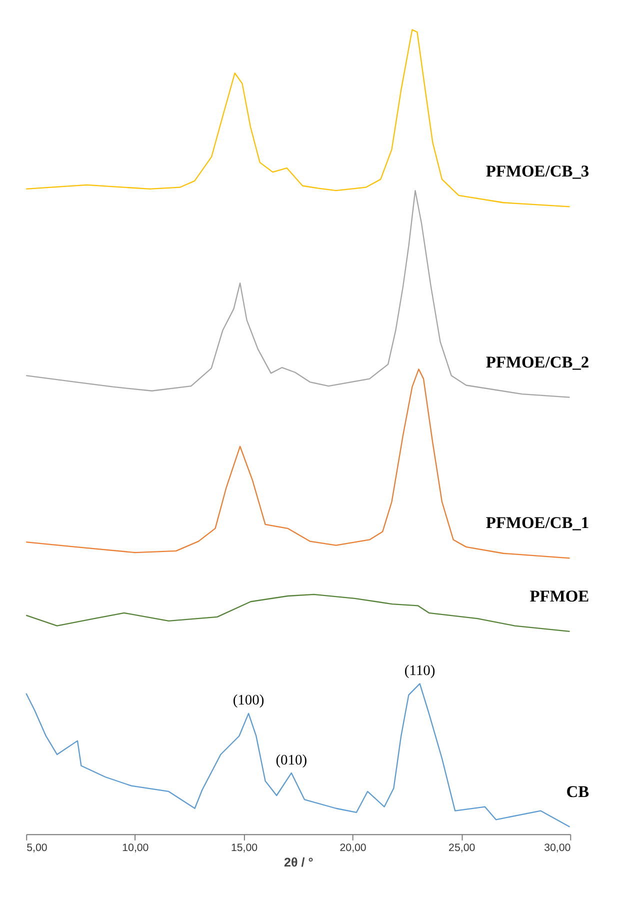  Describe the element at coordinates (244, 848) in the screenshot. I see `x-tick-label: 15,00` at that location.